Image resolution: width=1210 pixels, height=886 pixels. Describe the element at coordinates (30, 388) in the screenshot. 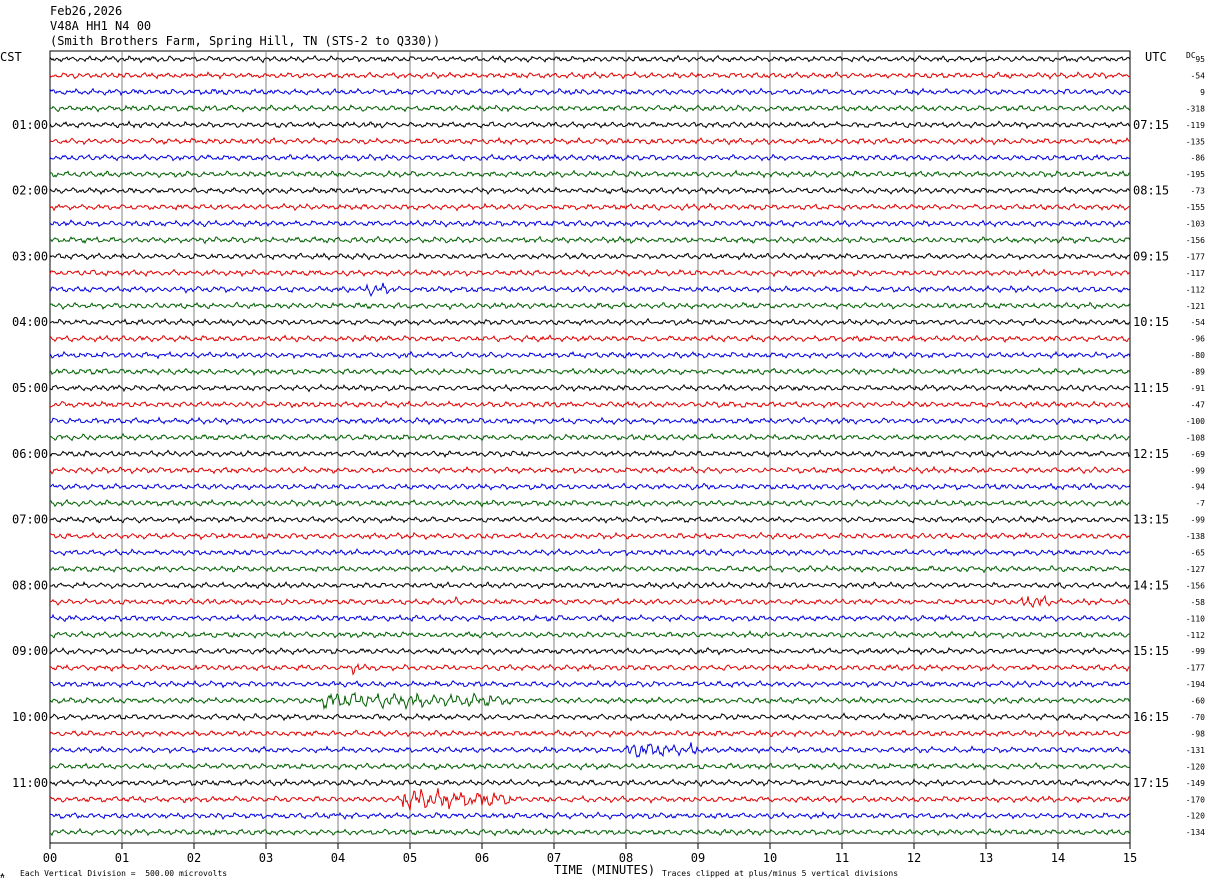

I see `left-hour-label: 05:00` at that location.